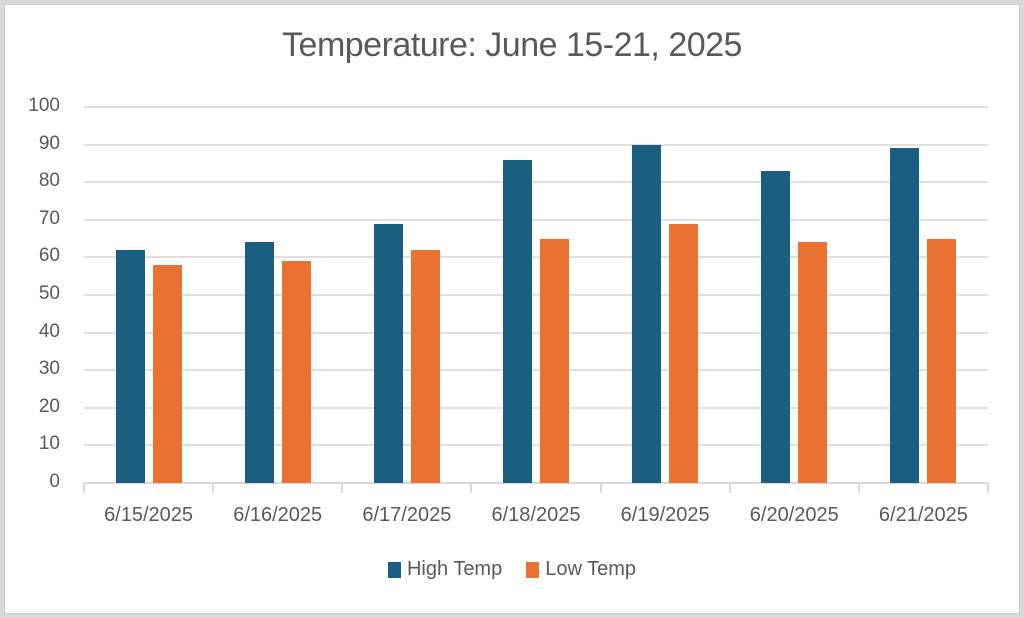 The image size is (1024, 618). Describe the element at coordinates (54, 481) in the screenshot. I see `y-tick-label: 0` at that location.